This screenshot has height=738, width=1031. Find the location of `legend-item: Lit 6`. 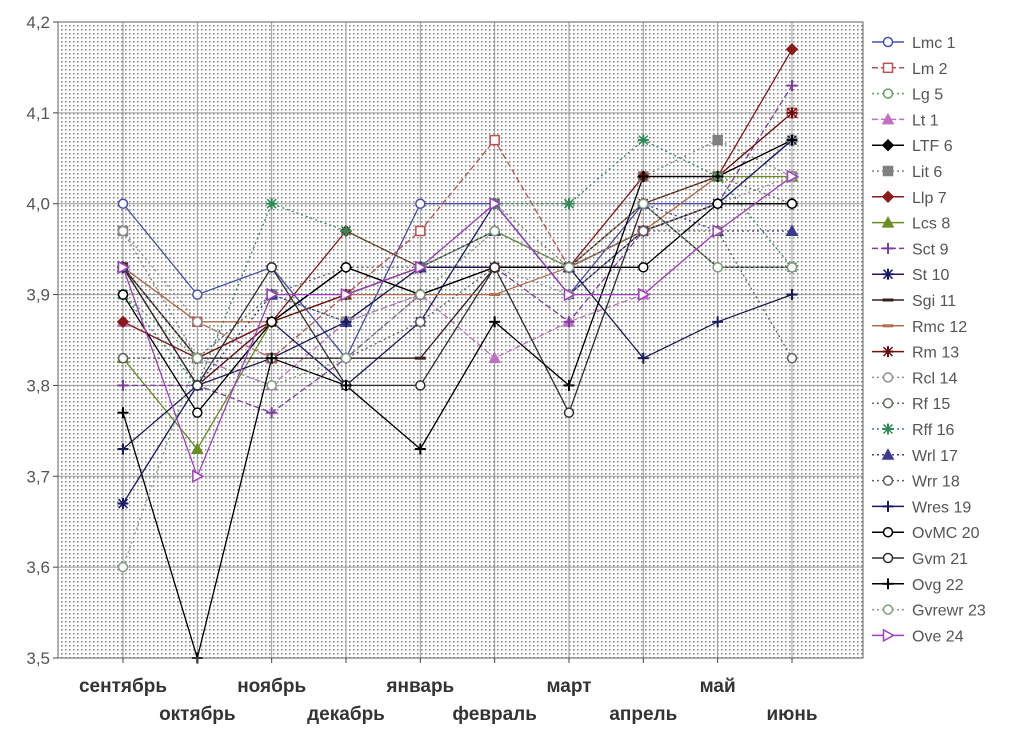

legend-item: Lit 6 is located at coordinates (907, 172).